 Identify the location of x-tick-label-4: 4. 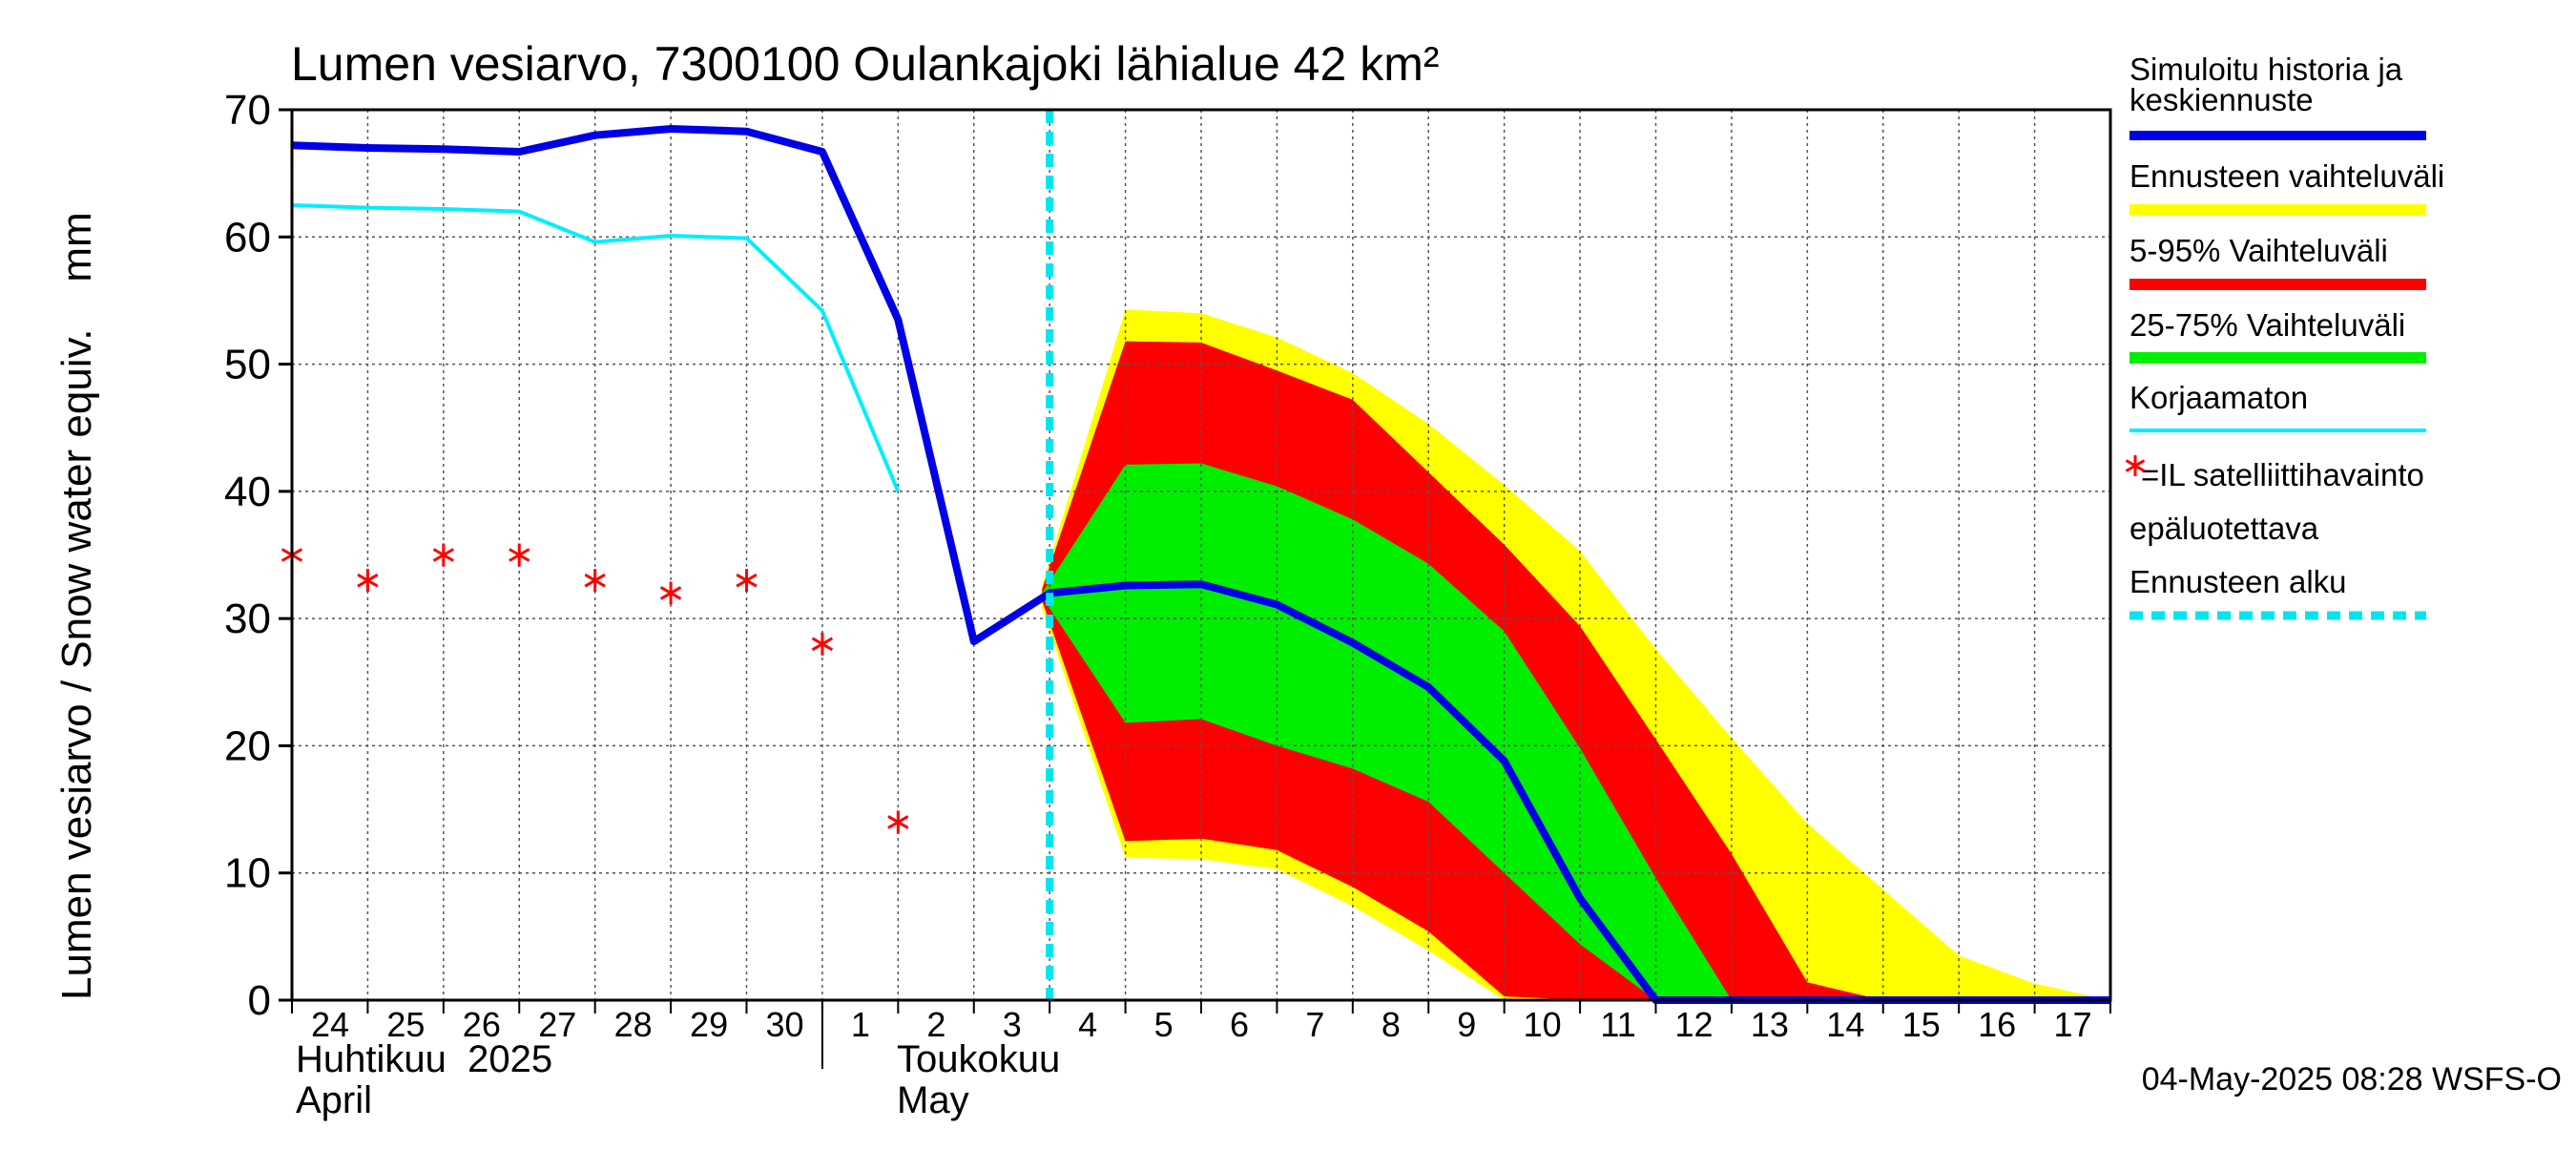
(1087, 1024).